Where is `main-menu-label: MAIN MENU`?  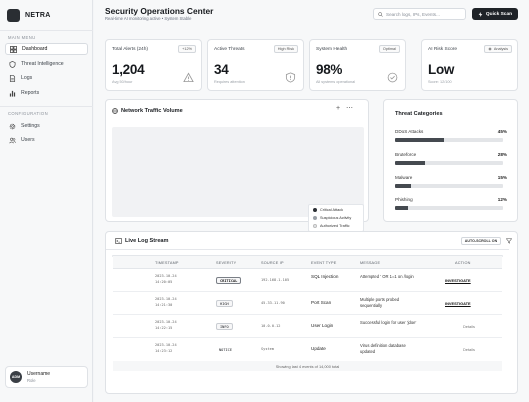
main-menu-label: MAIN MENU is located at coordinates (22, 37).